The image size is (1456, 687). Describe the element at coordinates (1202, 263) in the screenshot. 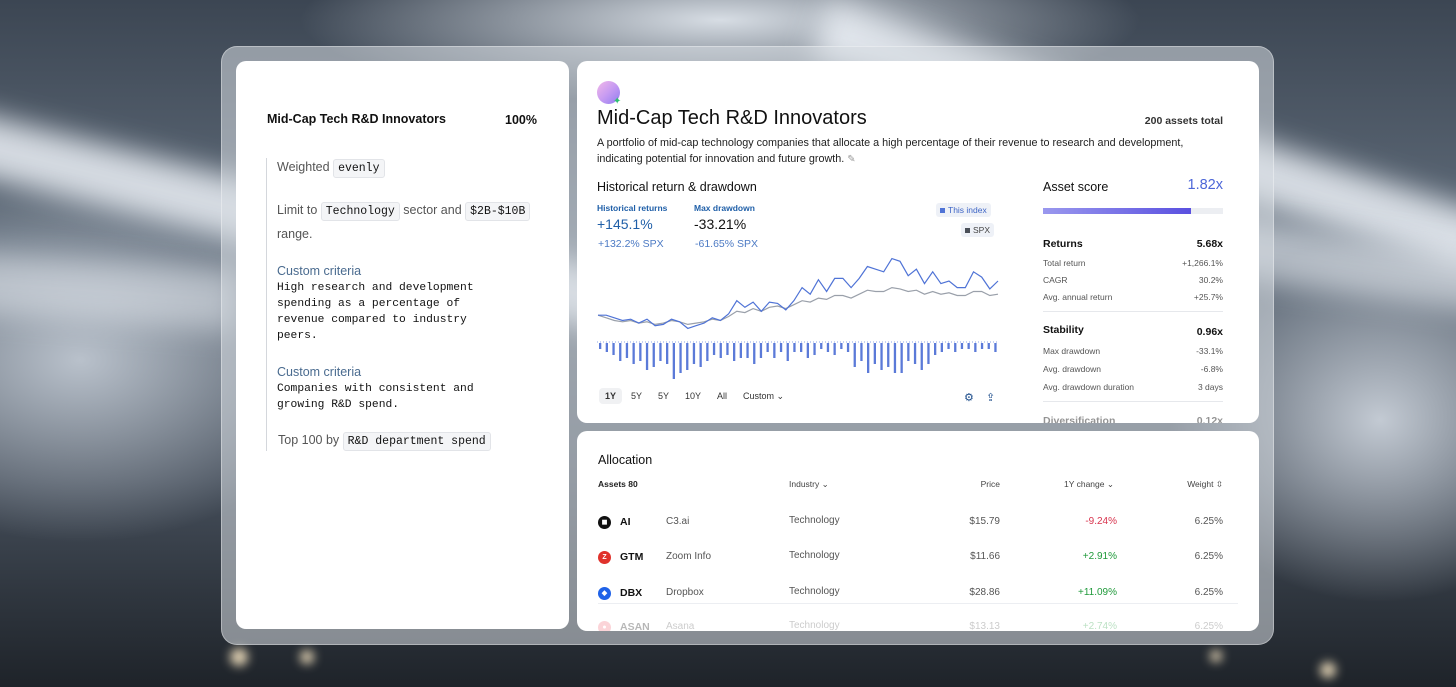

I see `total-return-value: +1,266.1%` at that location.